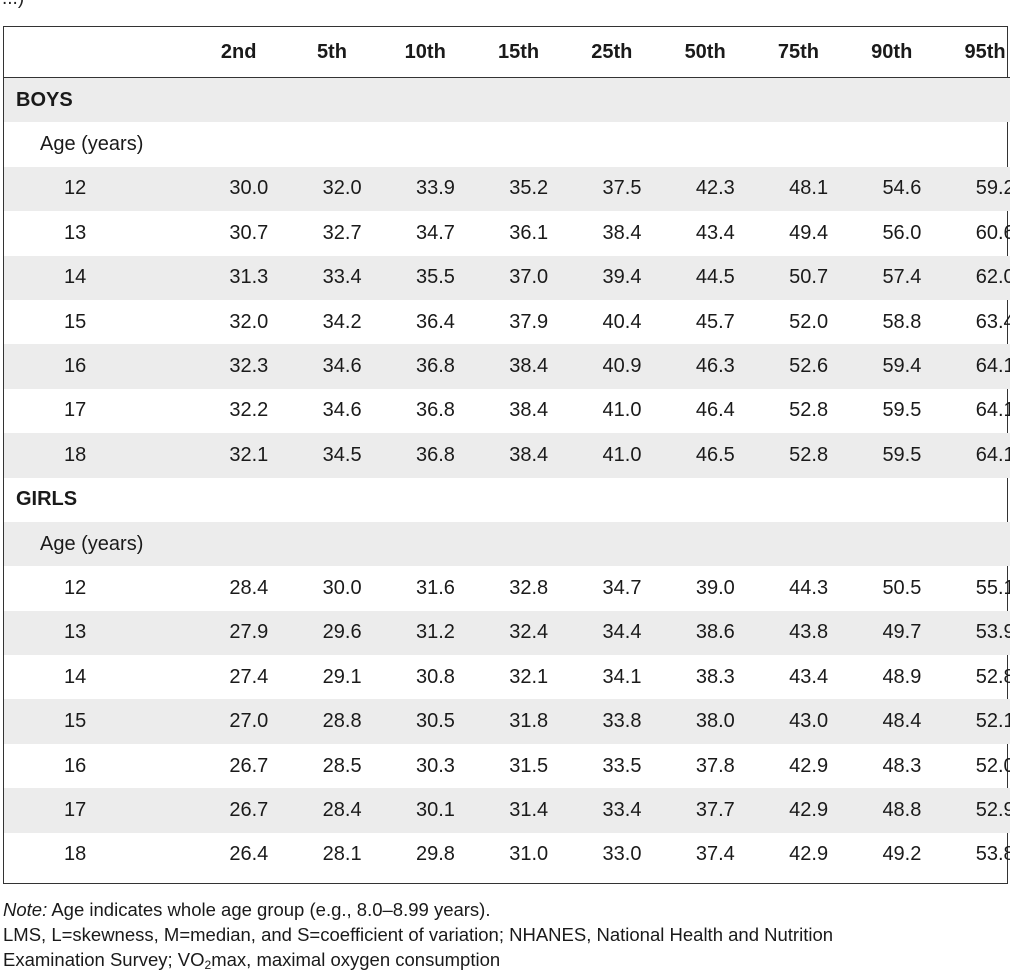  Describe the element at coordinates (798, 52) in the screenshot. I see `column-header: 75th` at that location.